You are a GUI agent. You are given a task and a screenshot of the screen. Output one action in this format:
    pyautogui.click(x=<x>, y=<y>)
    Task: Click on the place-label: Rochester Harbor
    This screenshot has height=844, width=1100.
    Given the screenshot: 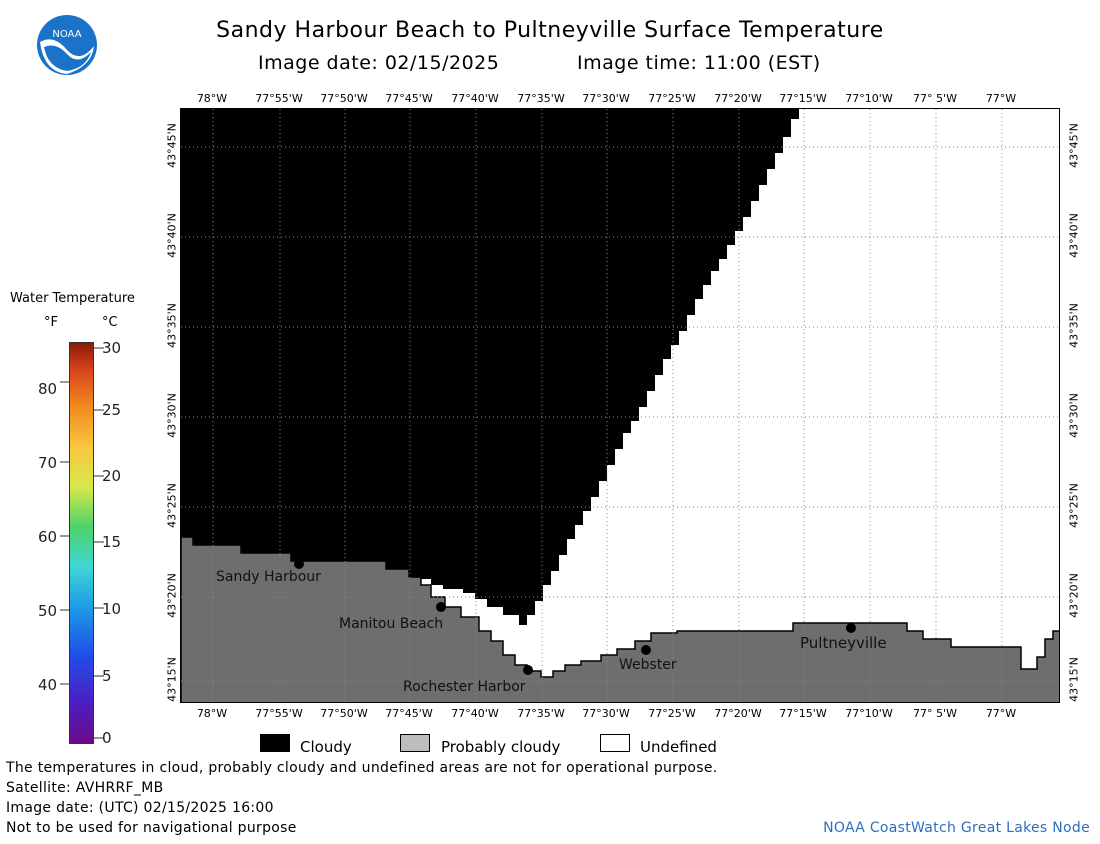 What is the action you would take?
    pyautogui.click(x=464, y=687)
    